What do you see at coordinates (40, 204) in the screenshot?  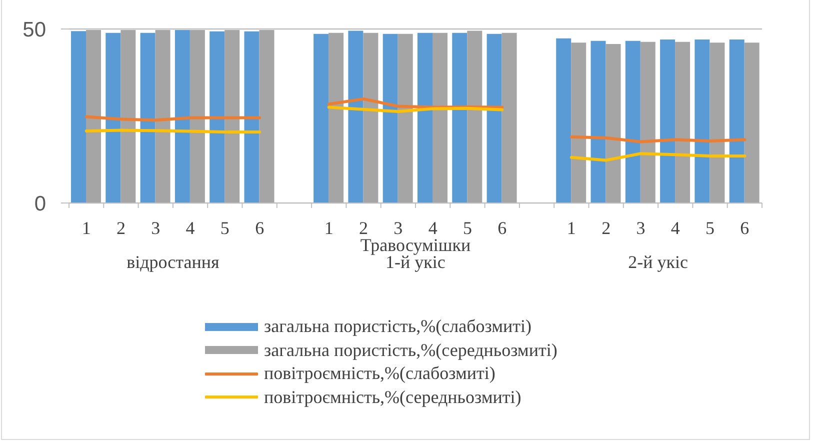 I see `y-tick-label: 0` at bounding box center [40, 204].